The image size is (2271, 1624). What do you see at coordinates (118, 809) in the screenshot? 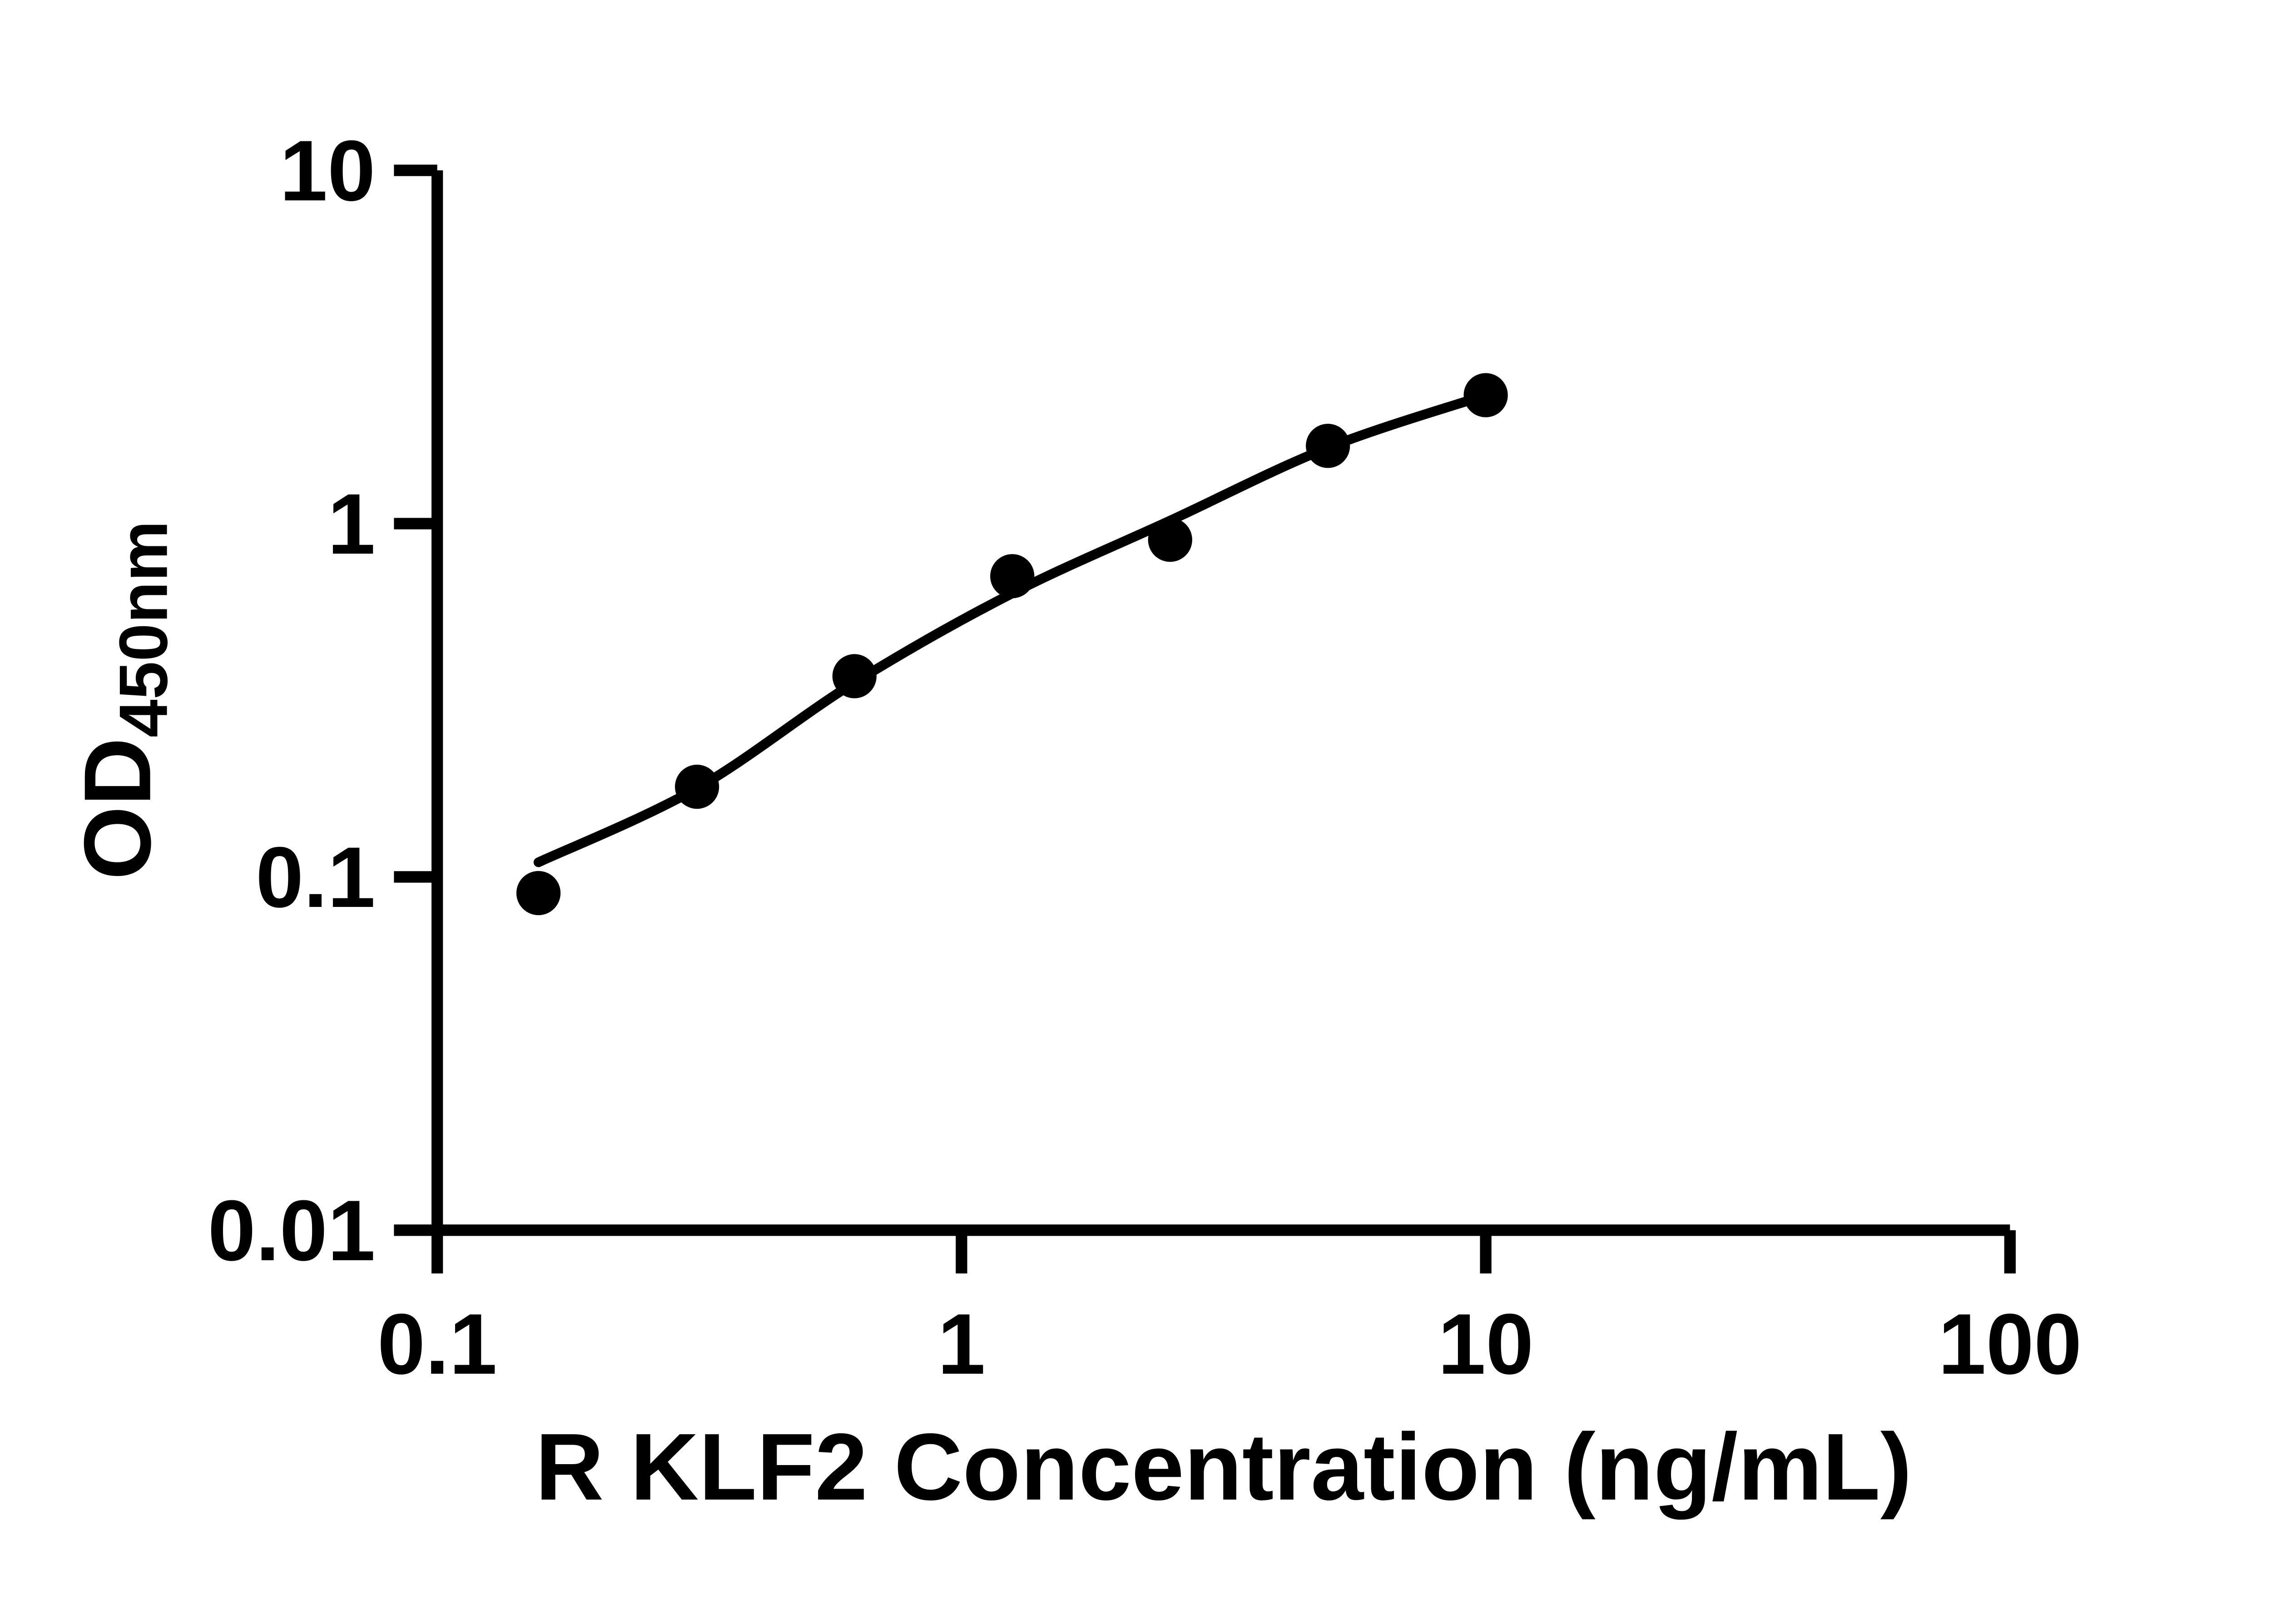
I see `y-axis-title-main: OD` at bounding box center [118, 809].